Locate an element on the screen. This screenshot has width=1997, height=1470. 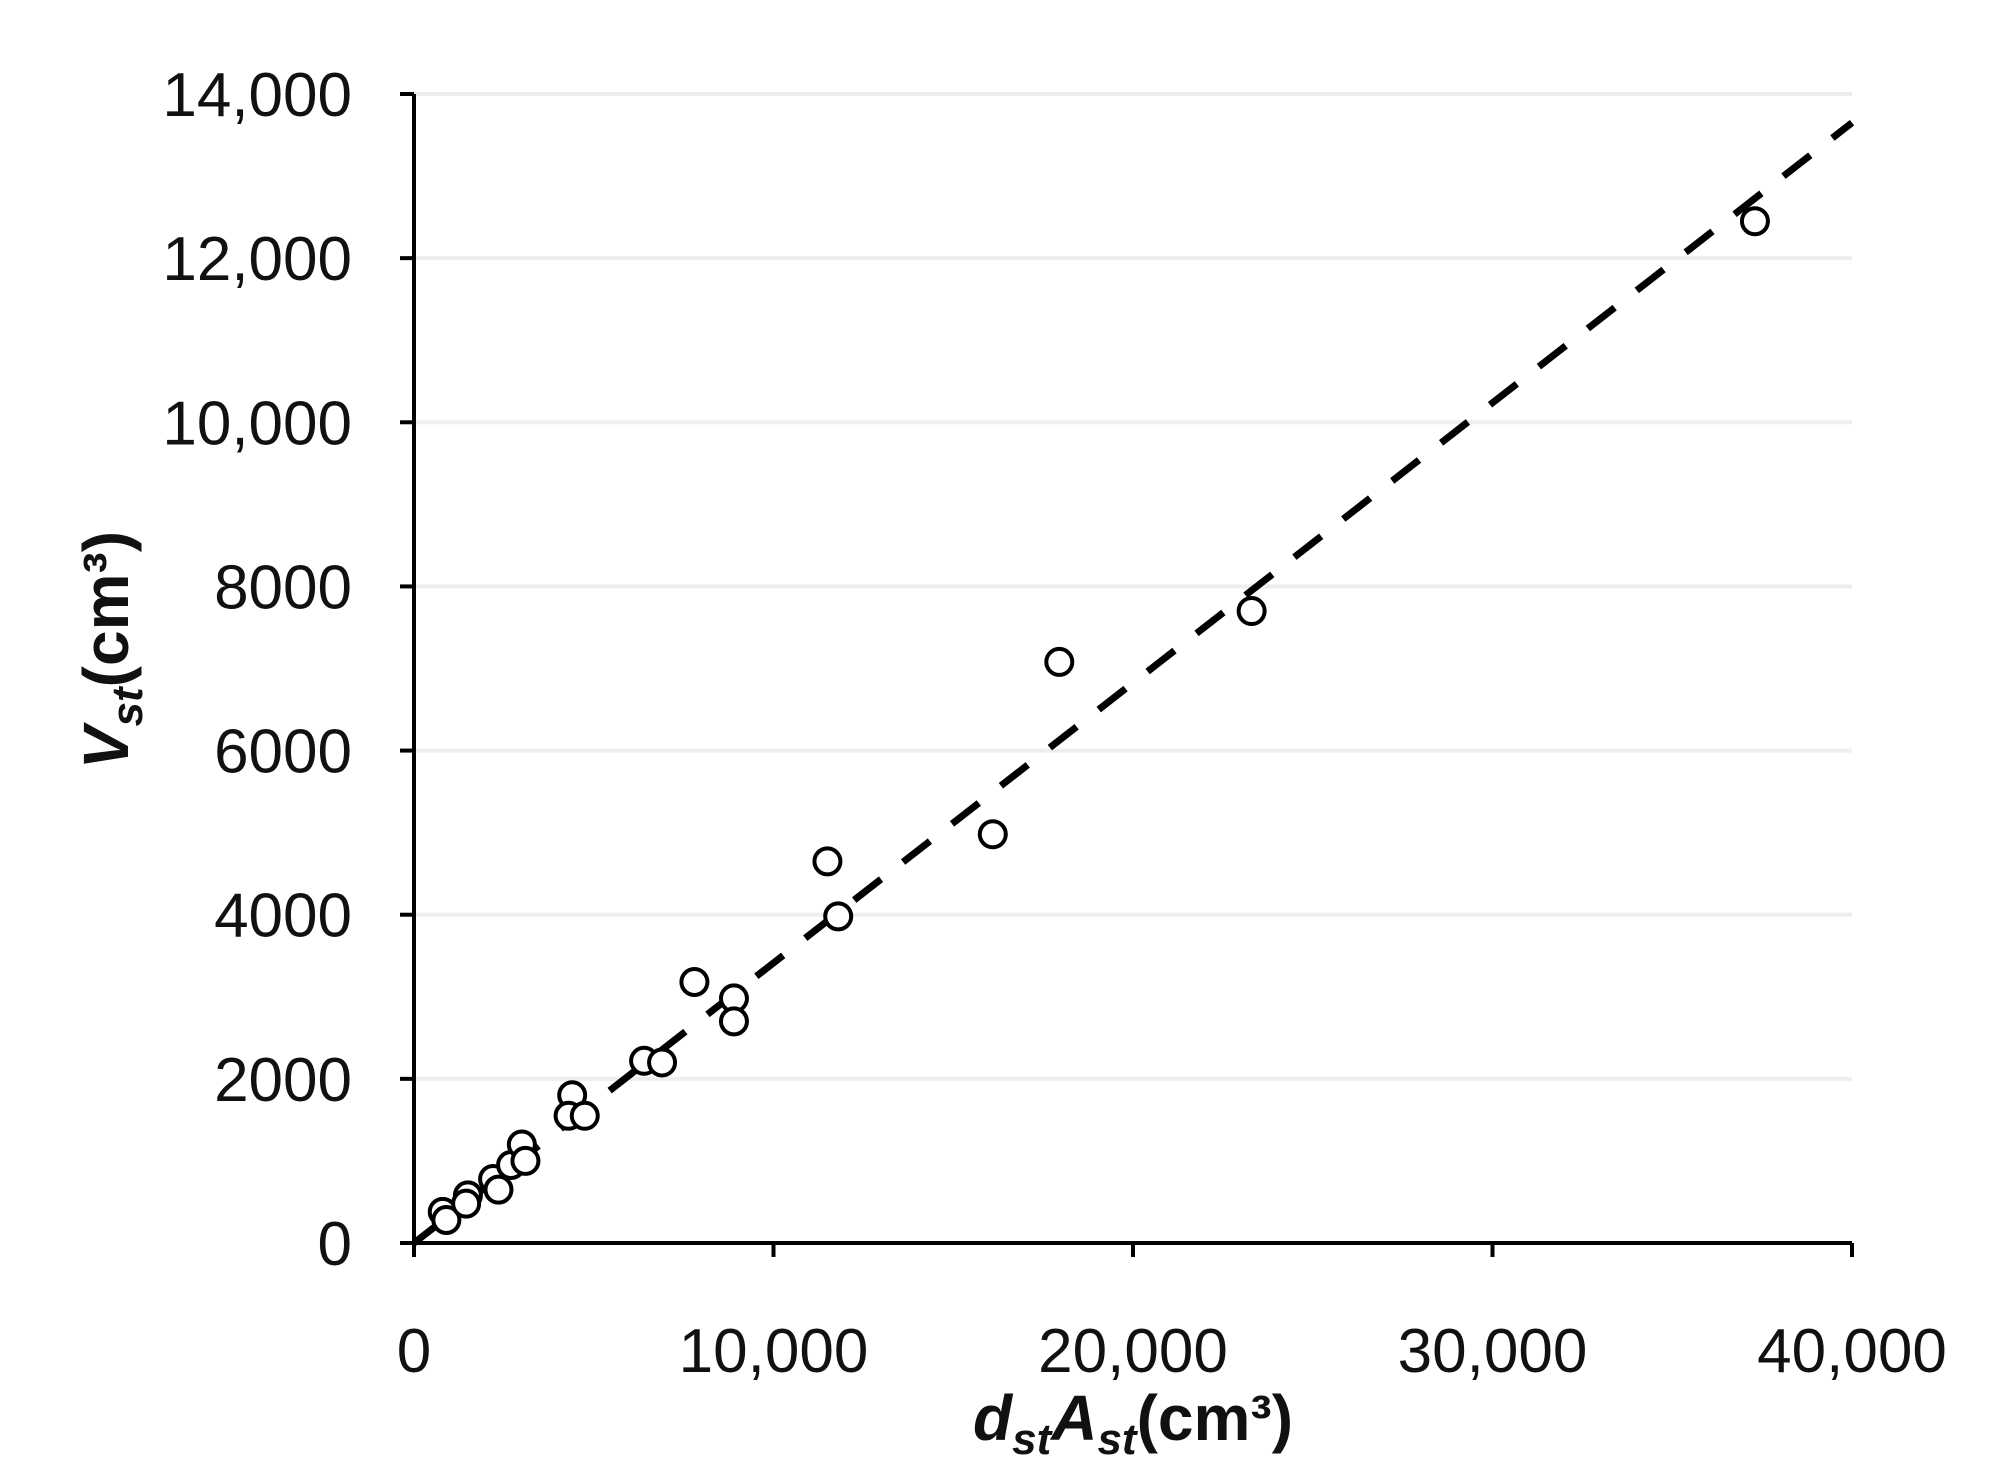
x-axis-title-main1: d is located at coordinates (993, 1418).